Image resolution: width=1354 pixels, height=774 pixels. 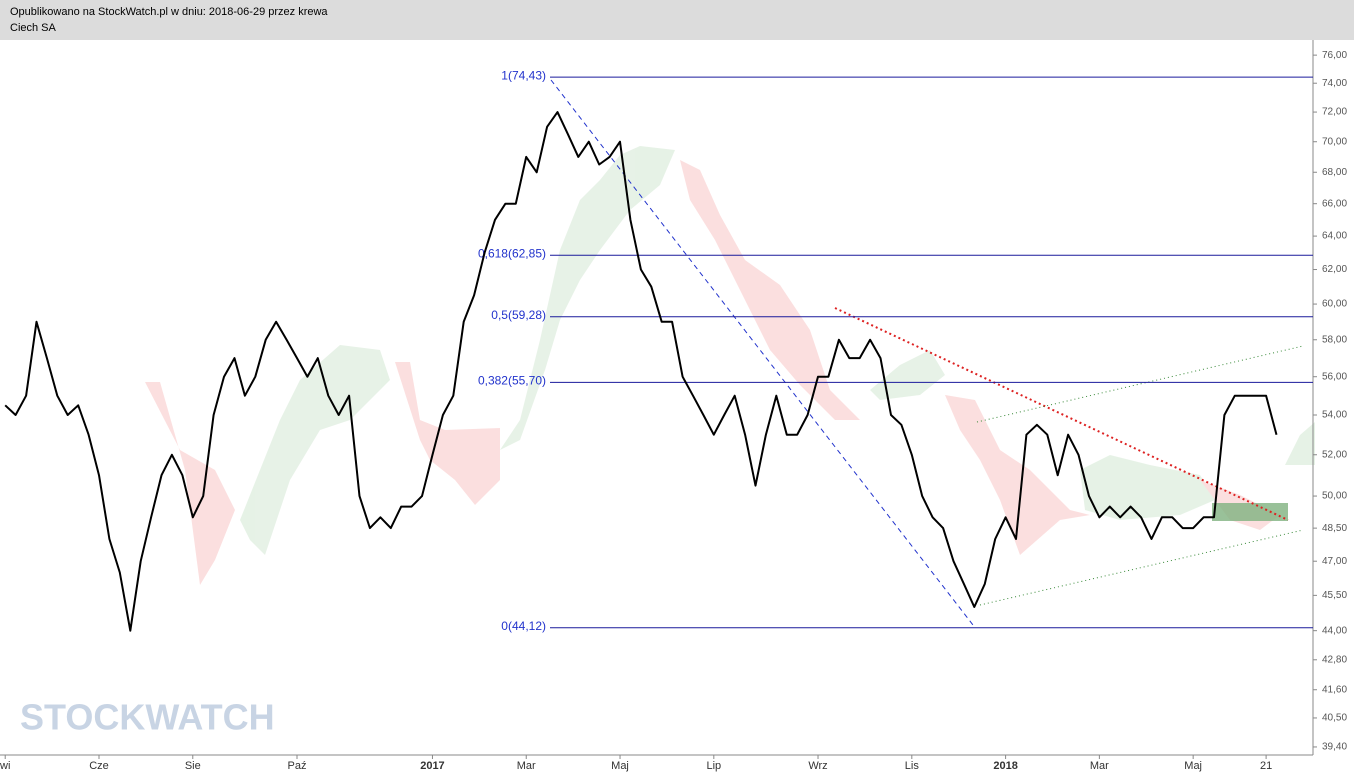 What do you see at coordinates (1334, 376) in the screenshot?
I see `y-tick-label: 56,00` at bounding box center [1334, 376].